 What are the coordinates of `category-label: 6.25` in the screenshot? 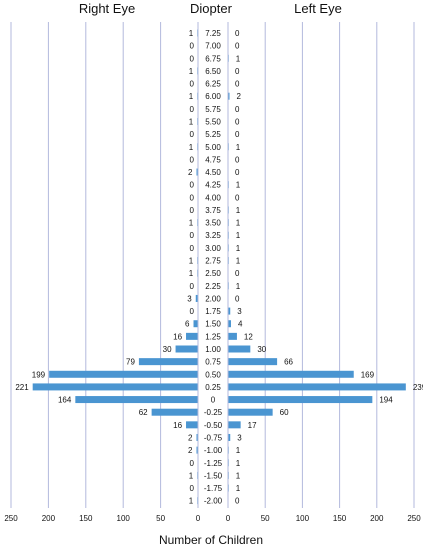 It's located at (213, 84).